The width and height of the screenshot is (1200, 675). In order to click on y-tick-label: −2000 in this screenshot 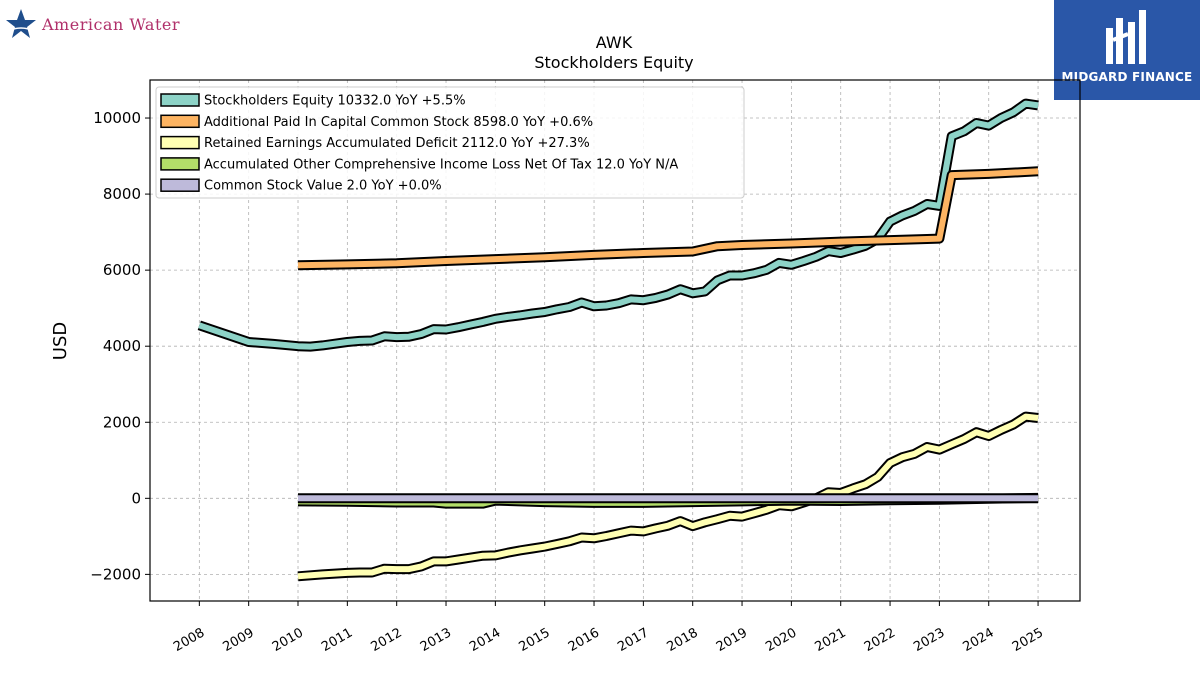, I will do `click(115, 574)`.